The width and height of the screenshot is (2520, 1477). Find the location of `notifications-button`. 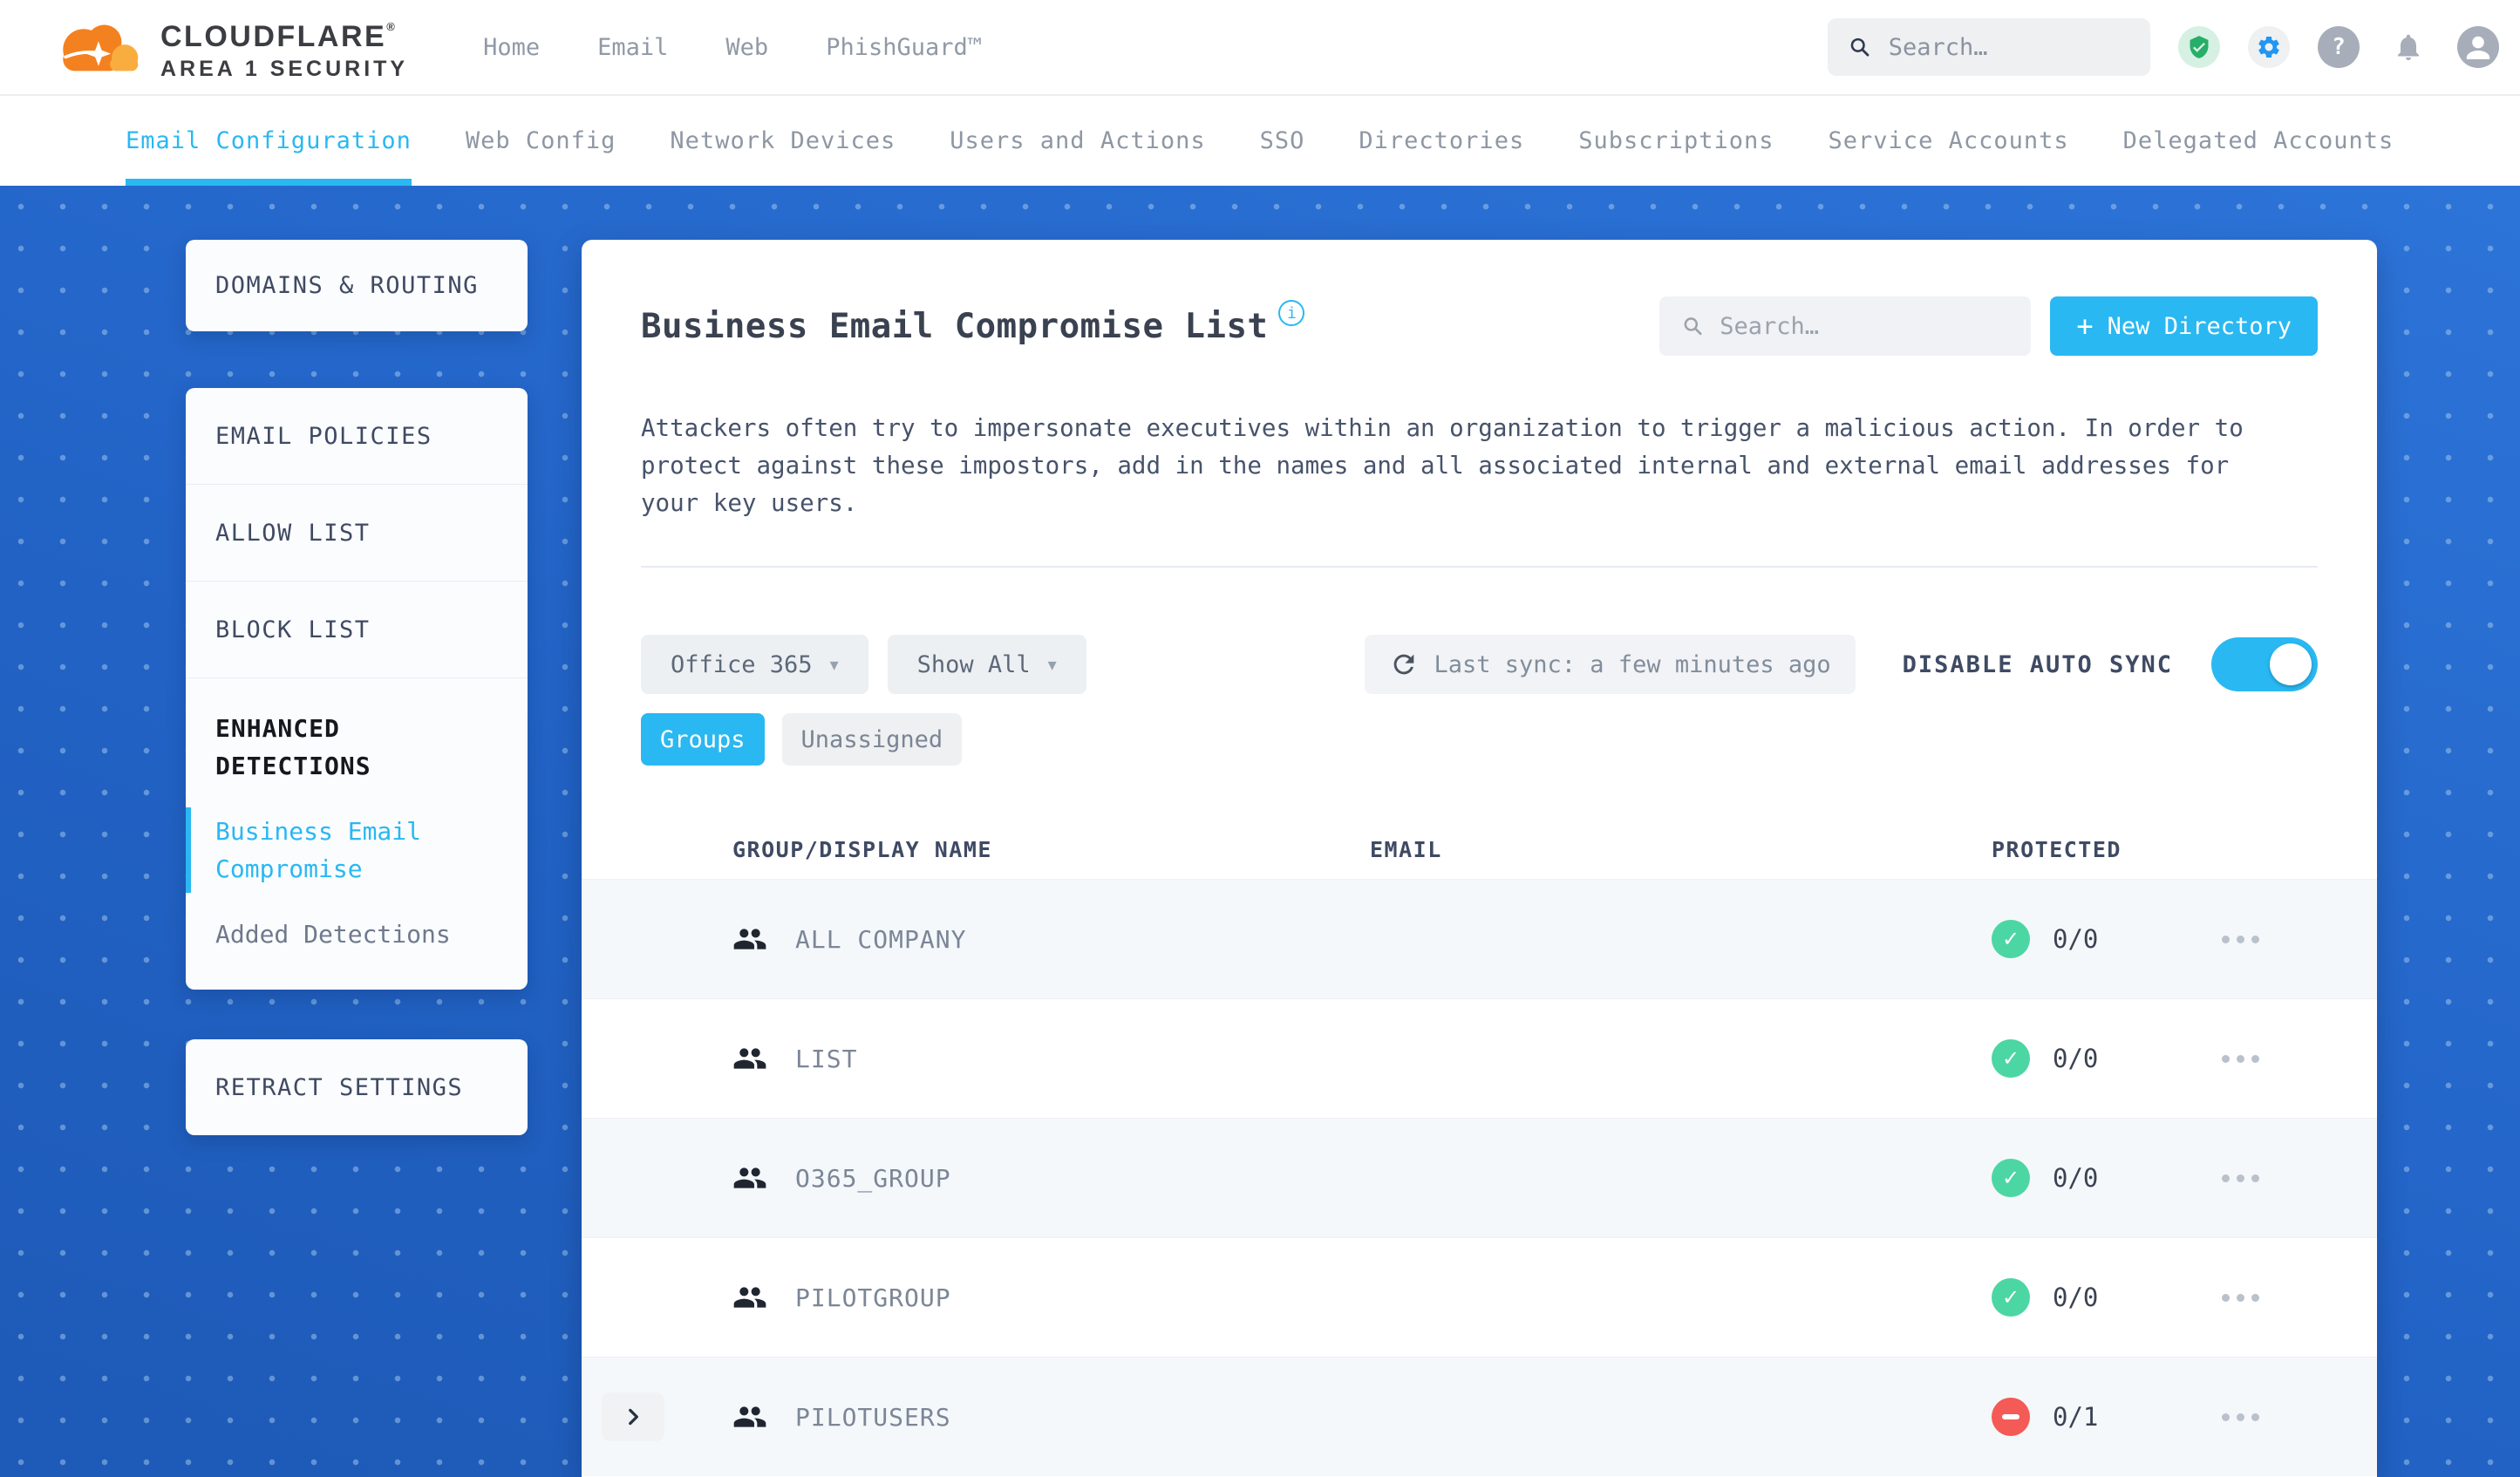

notifications-button is located at coordinates (2408, 47).